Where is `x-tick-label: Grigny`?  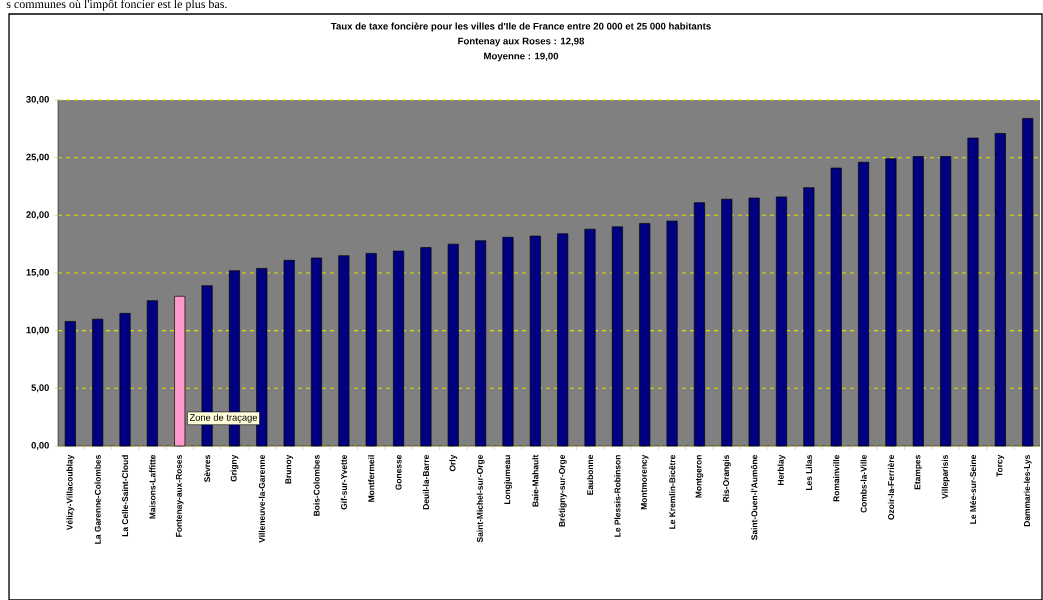 x-tick-label: Grigny is located at coordinates (234, 468).